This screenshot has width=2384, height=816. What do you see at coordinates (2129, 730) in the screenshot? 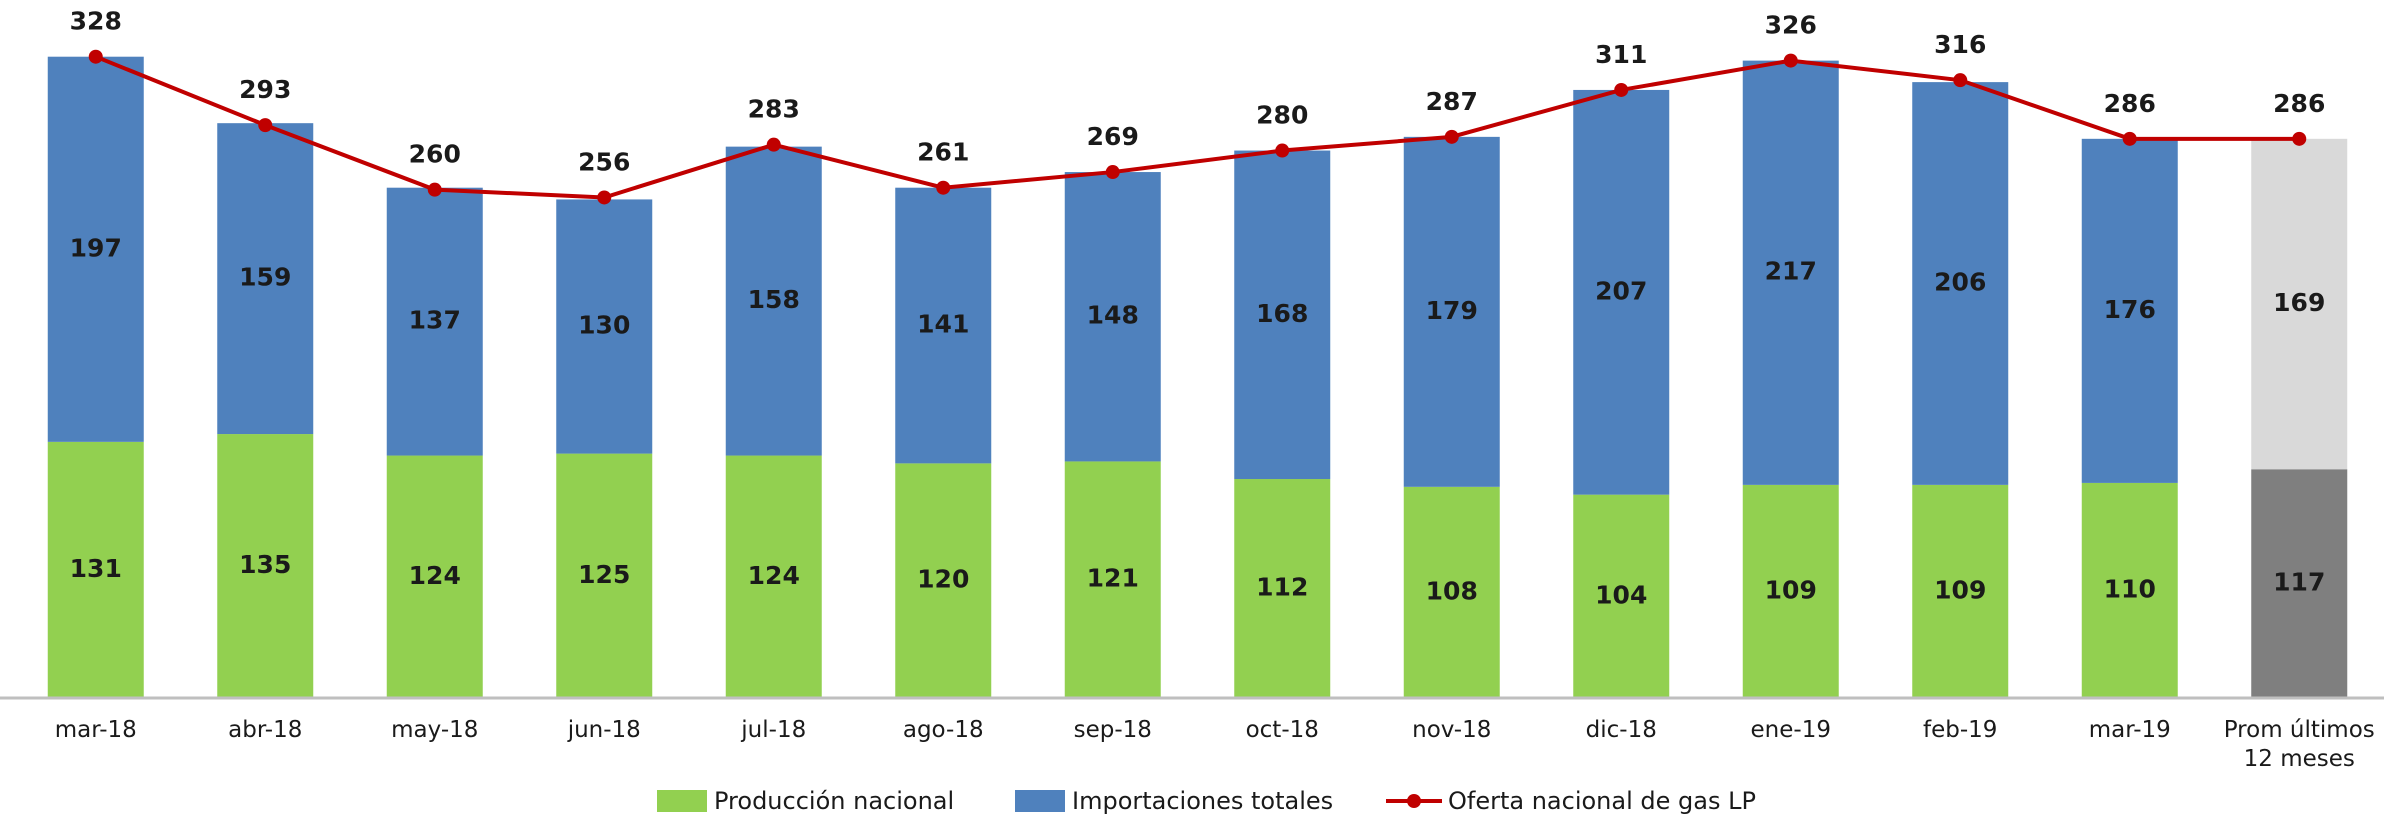
I see `x-tick-label: mar-19` at bounding box center [2129, 730].